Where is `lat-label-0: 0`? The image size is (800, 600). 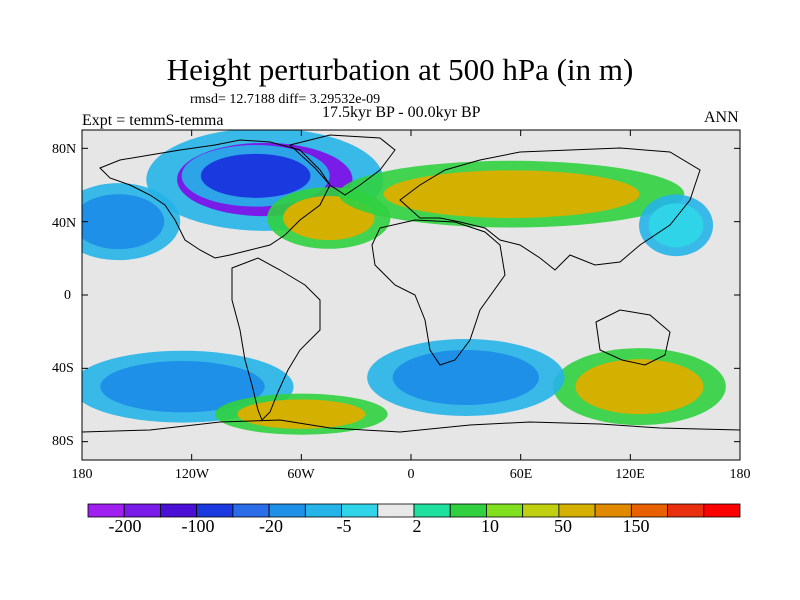 lat-label-0: 0 is located at coordinates (67, 295).